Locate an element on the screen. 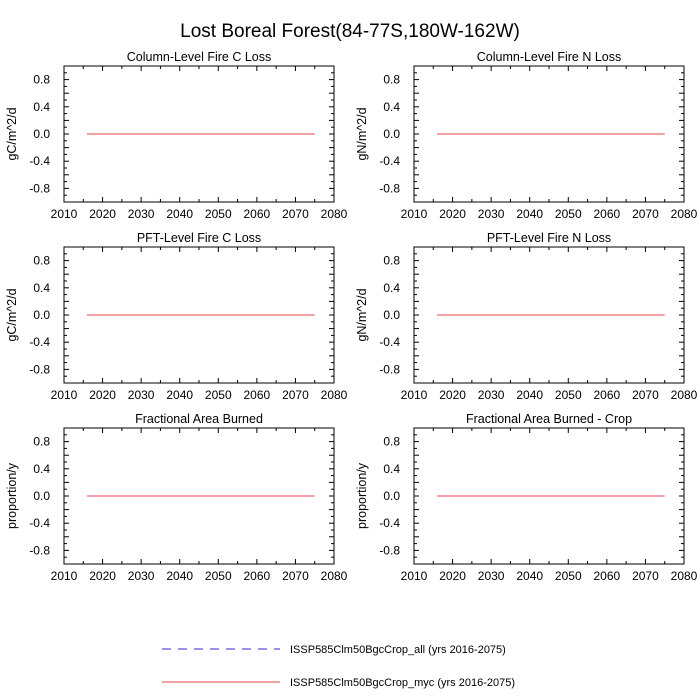  panel-title: Fractional Area Burned is located at coordinates (199, 419).